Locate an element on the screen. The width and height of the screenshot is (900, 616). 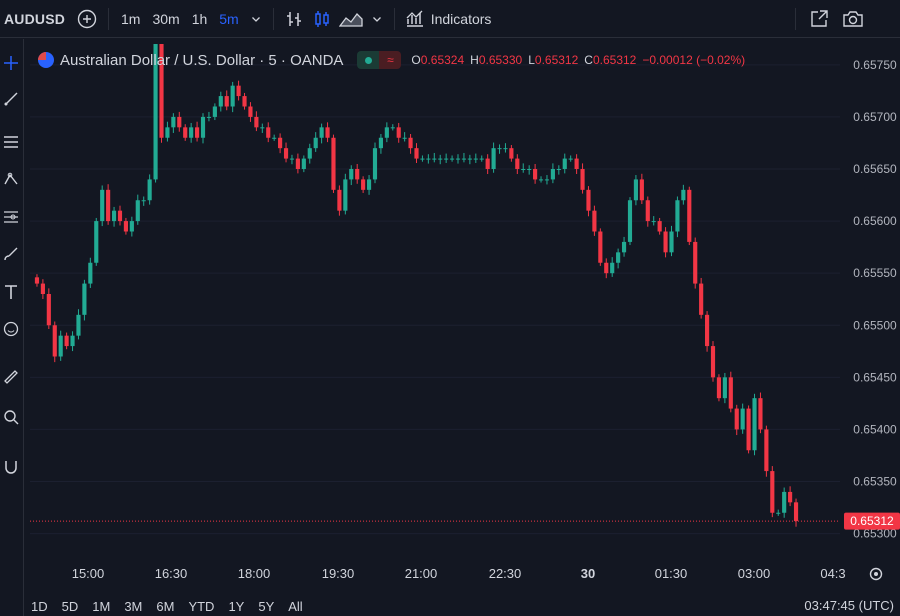
fullscreen-icon is located at coordinates (820, 18).